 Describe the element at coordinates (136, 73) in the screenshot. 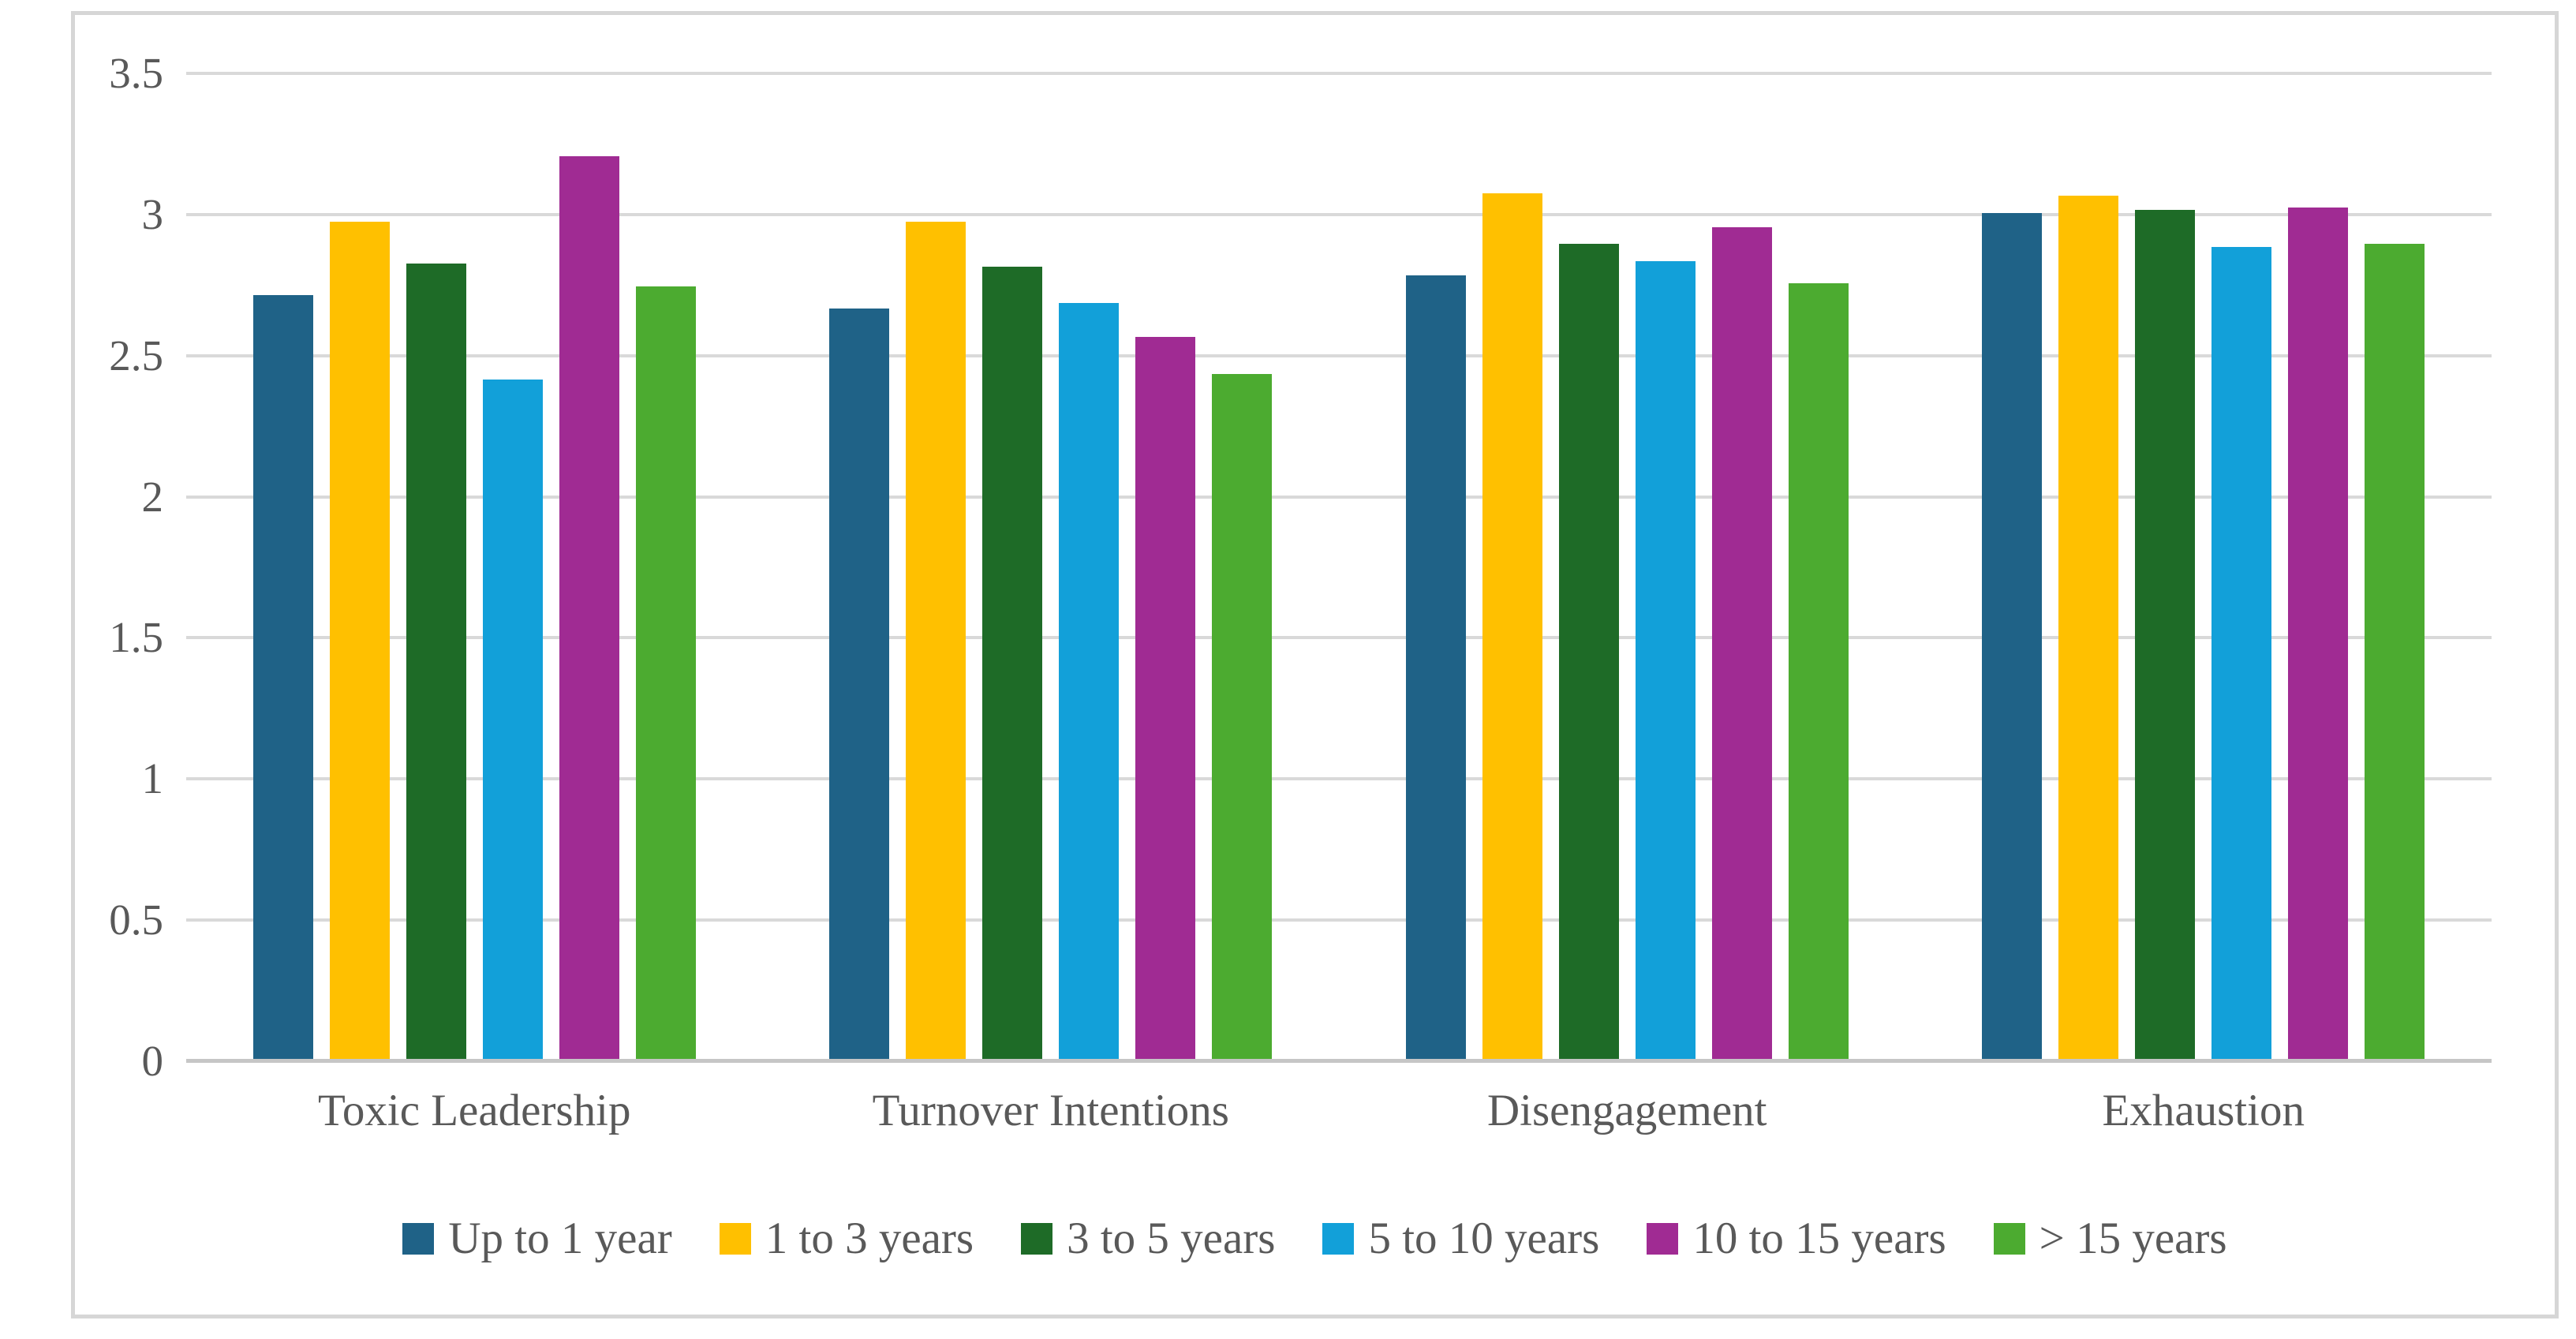

I see `y-tick-label: 3.5` at that location.